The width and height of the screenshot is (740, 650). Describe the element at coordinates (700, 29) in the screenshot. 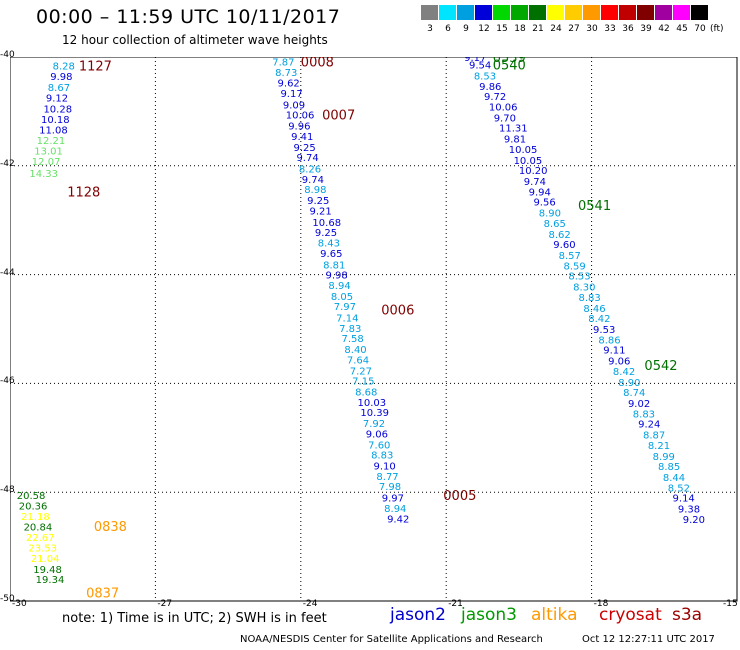

I see `scale-label-70: 70` at that location.